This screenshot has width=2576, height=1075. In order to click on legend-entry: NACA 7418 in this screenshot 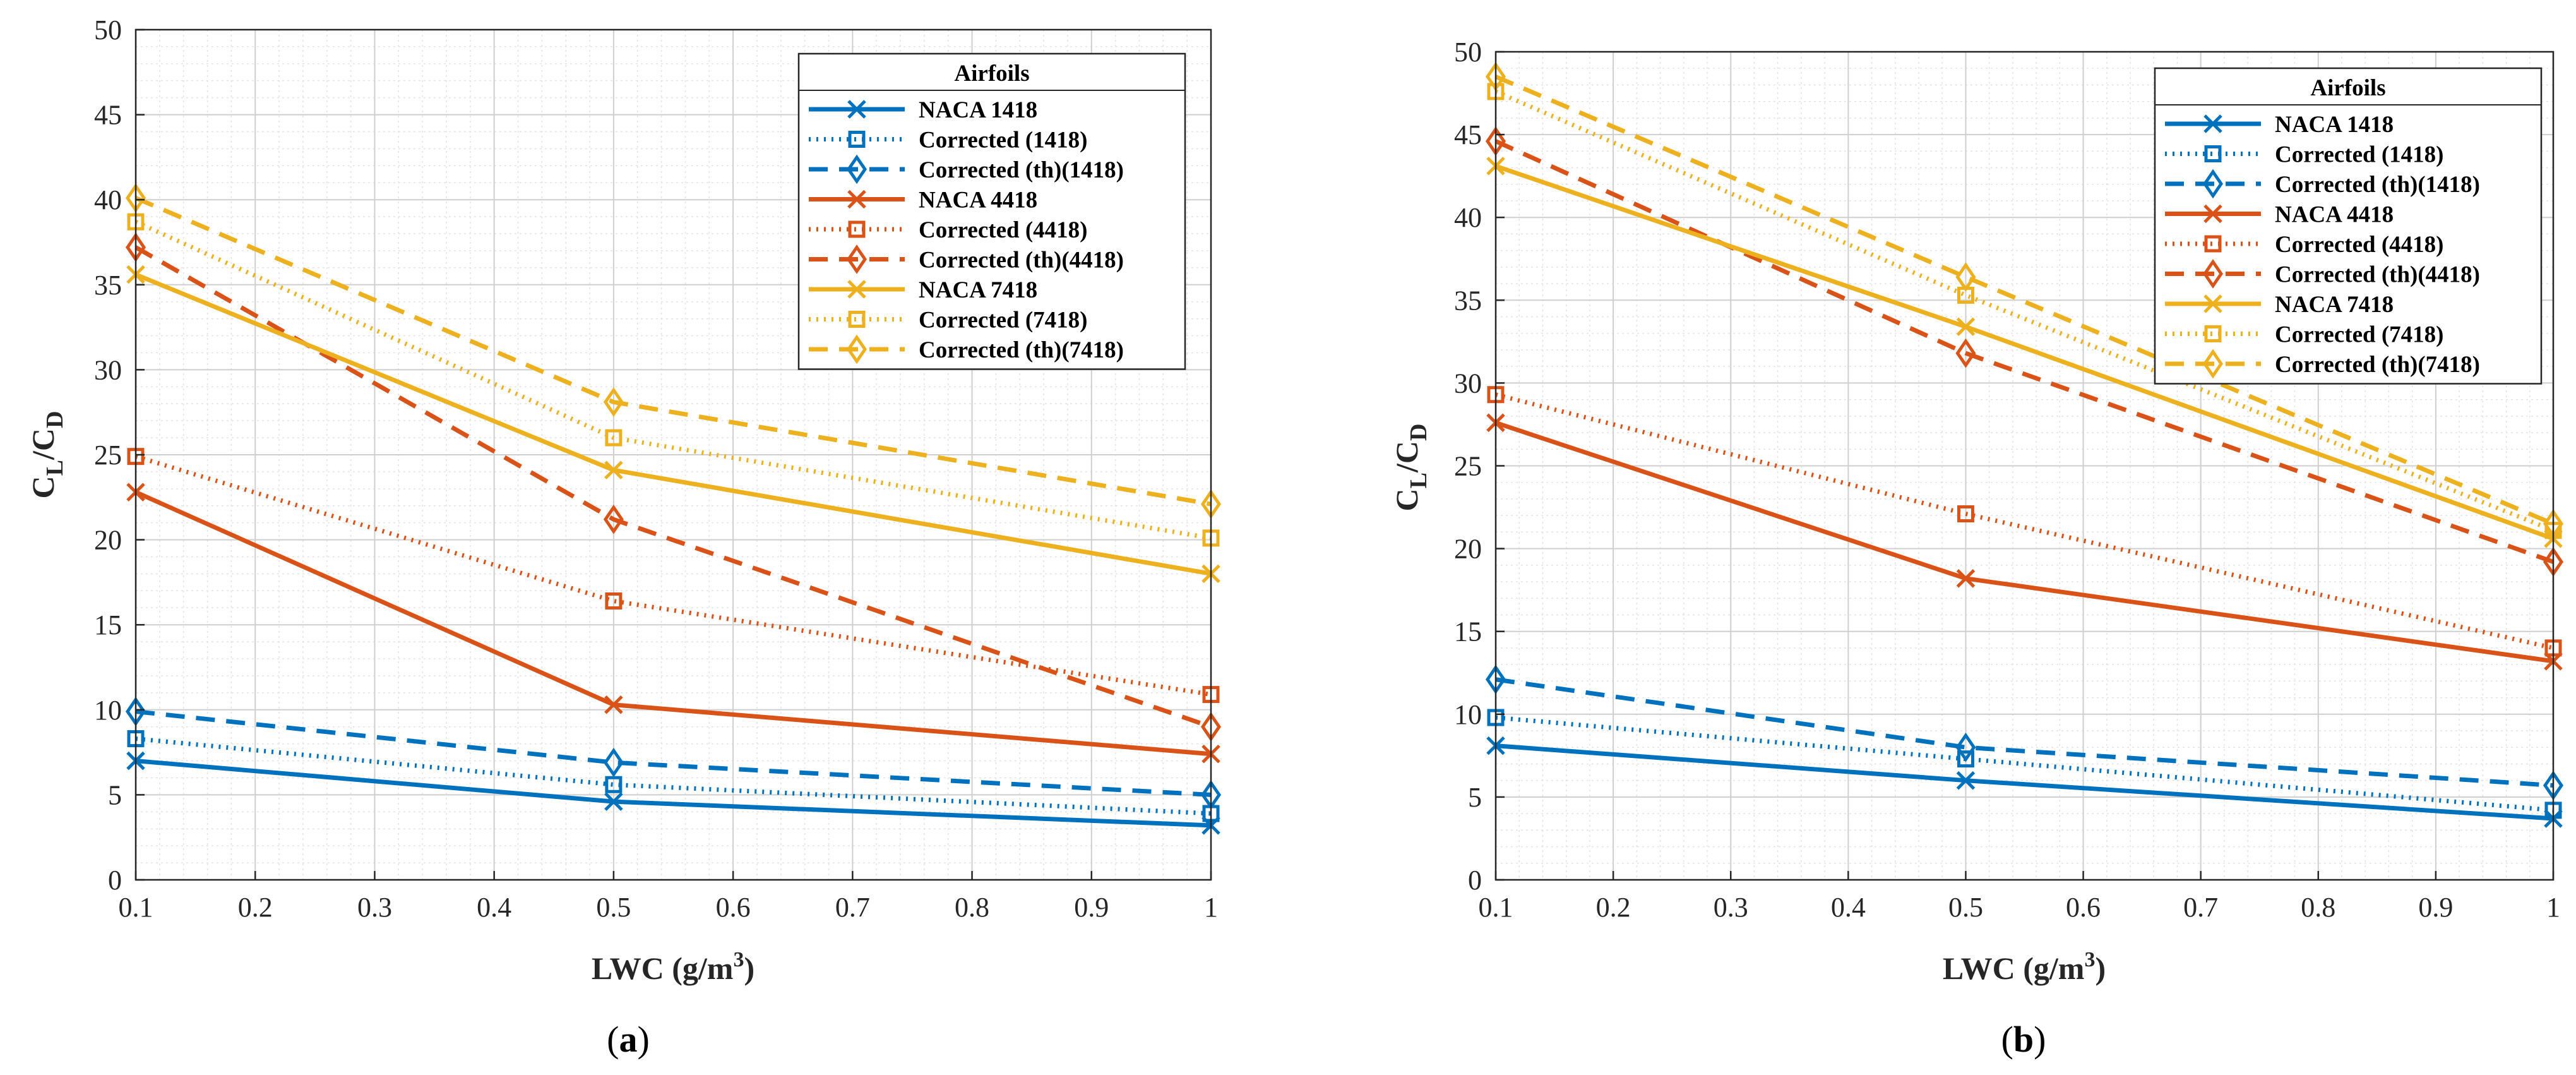, I will do `click(2279, 305)`.